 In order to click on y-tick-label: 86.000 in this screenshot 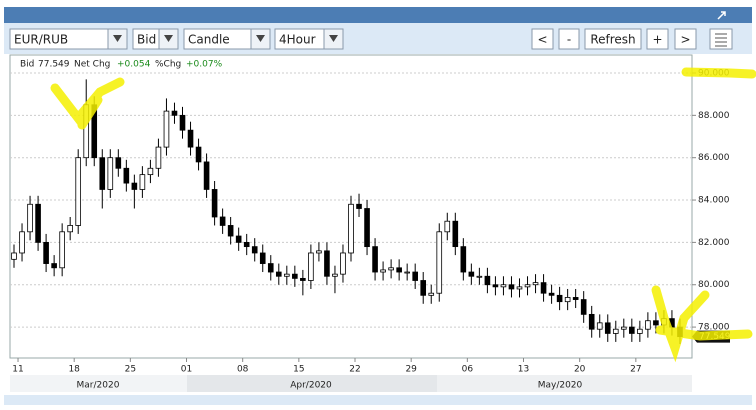, I will do `click(714, 158)`.